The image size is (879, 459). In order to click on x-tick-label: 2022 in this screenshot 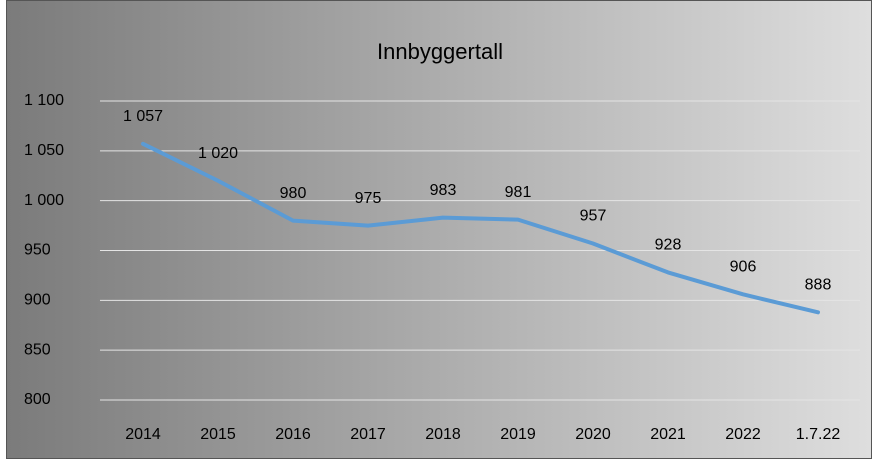, I will do `click(743, 434)`.